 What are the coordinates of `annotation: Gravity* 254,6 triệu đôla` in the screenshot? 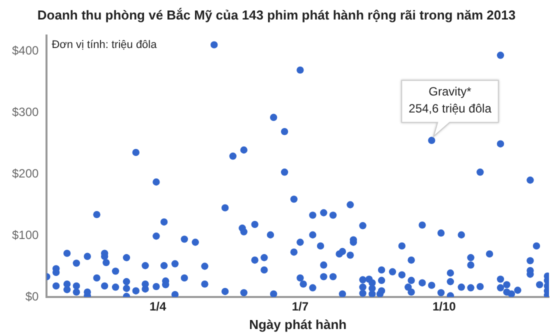 It's located at (450, 100).